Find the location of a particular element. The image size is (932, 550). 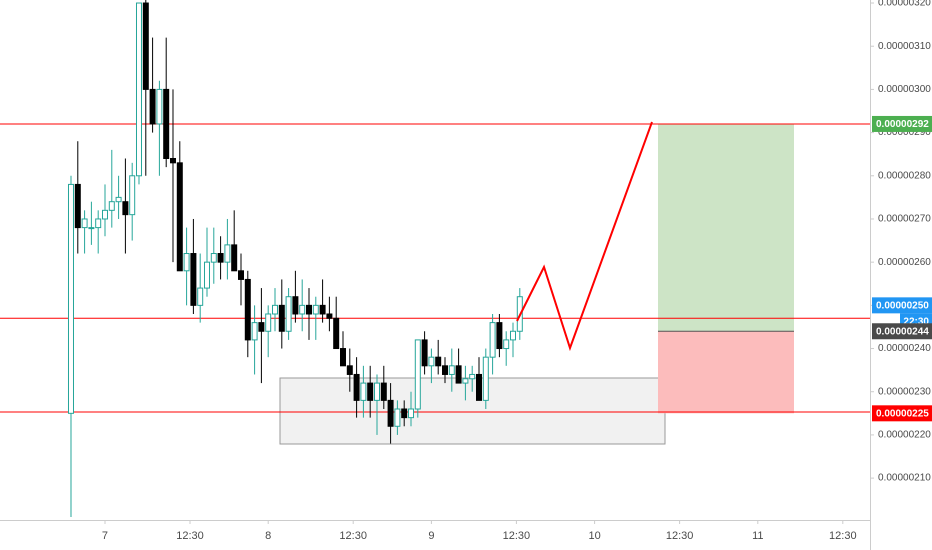

y-tick-label: 0.00000240 is located at coordinates (904, 348).